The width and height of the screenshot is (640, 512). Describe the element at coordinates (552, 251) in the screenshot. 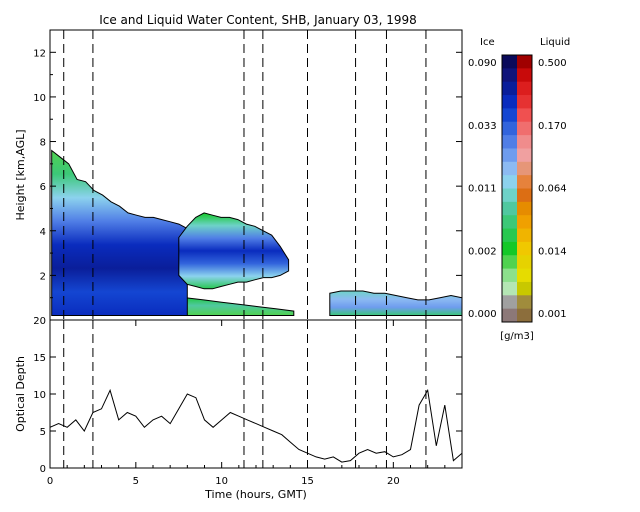

I see `colorbar-liquid-tick: 0.014` at that location.